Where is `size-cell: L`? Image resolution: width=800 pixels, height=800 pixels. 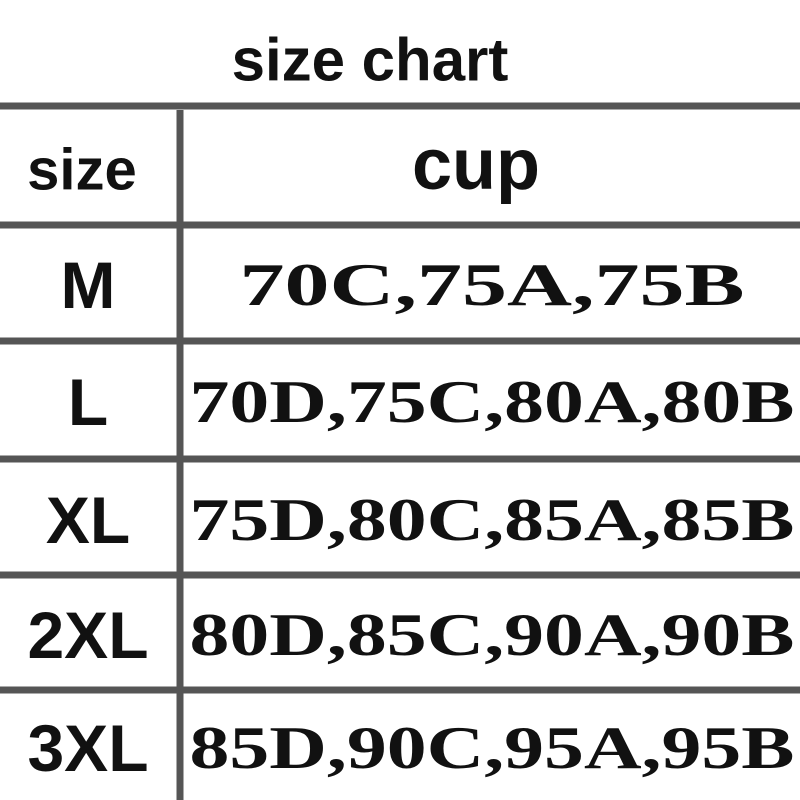 size-cell: L is located at coordinates (88, 402).